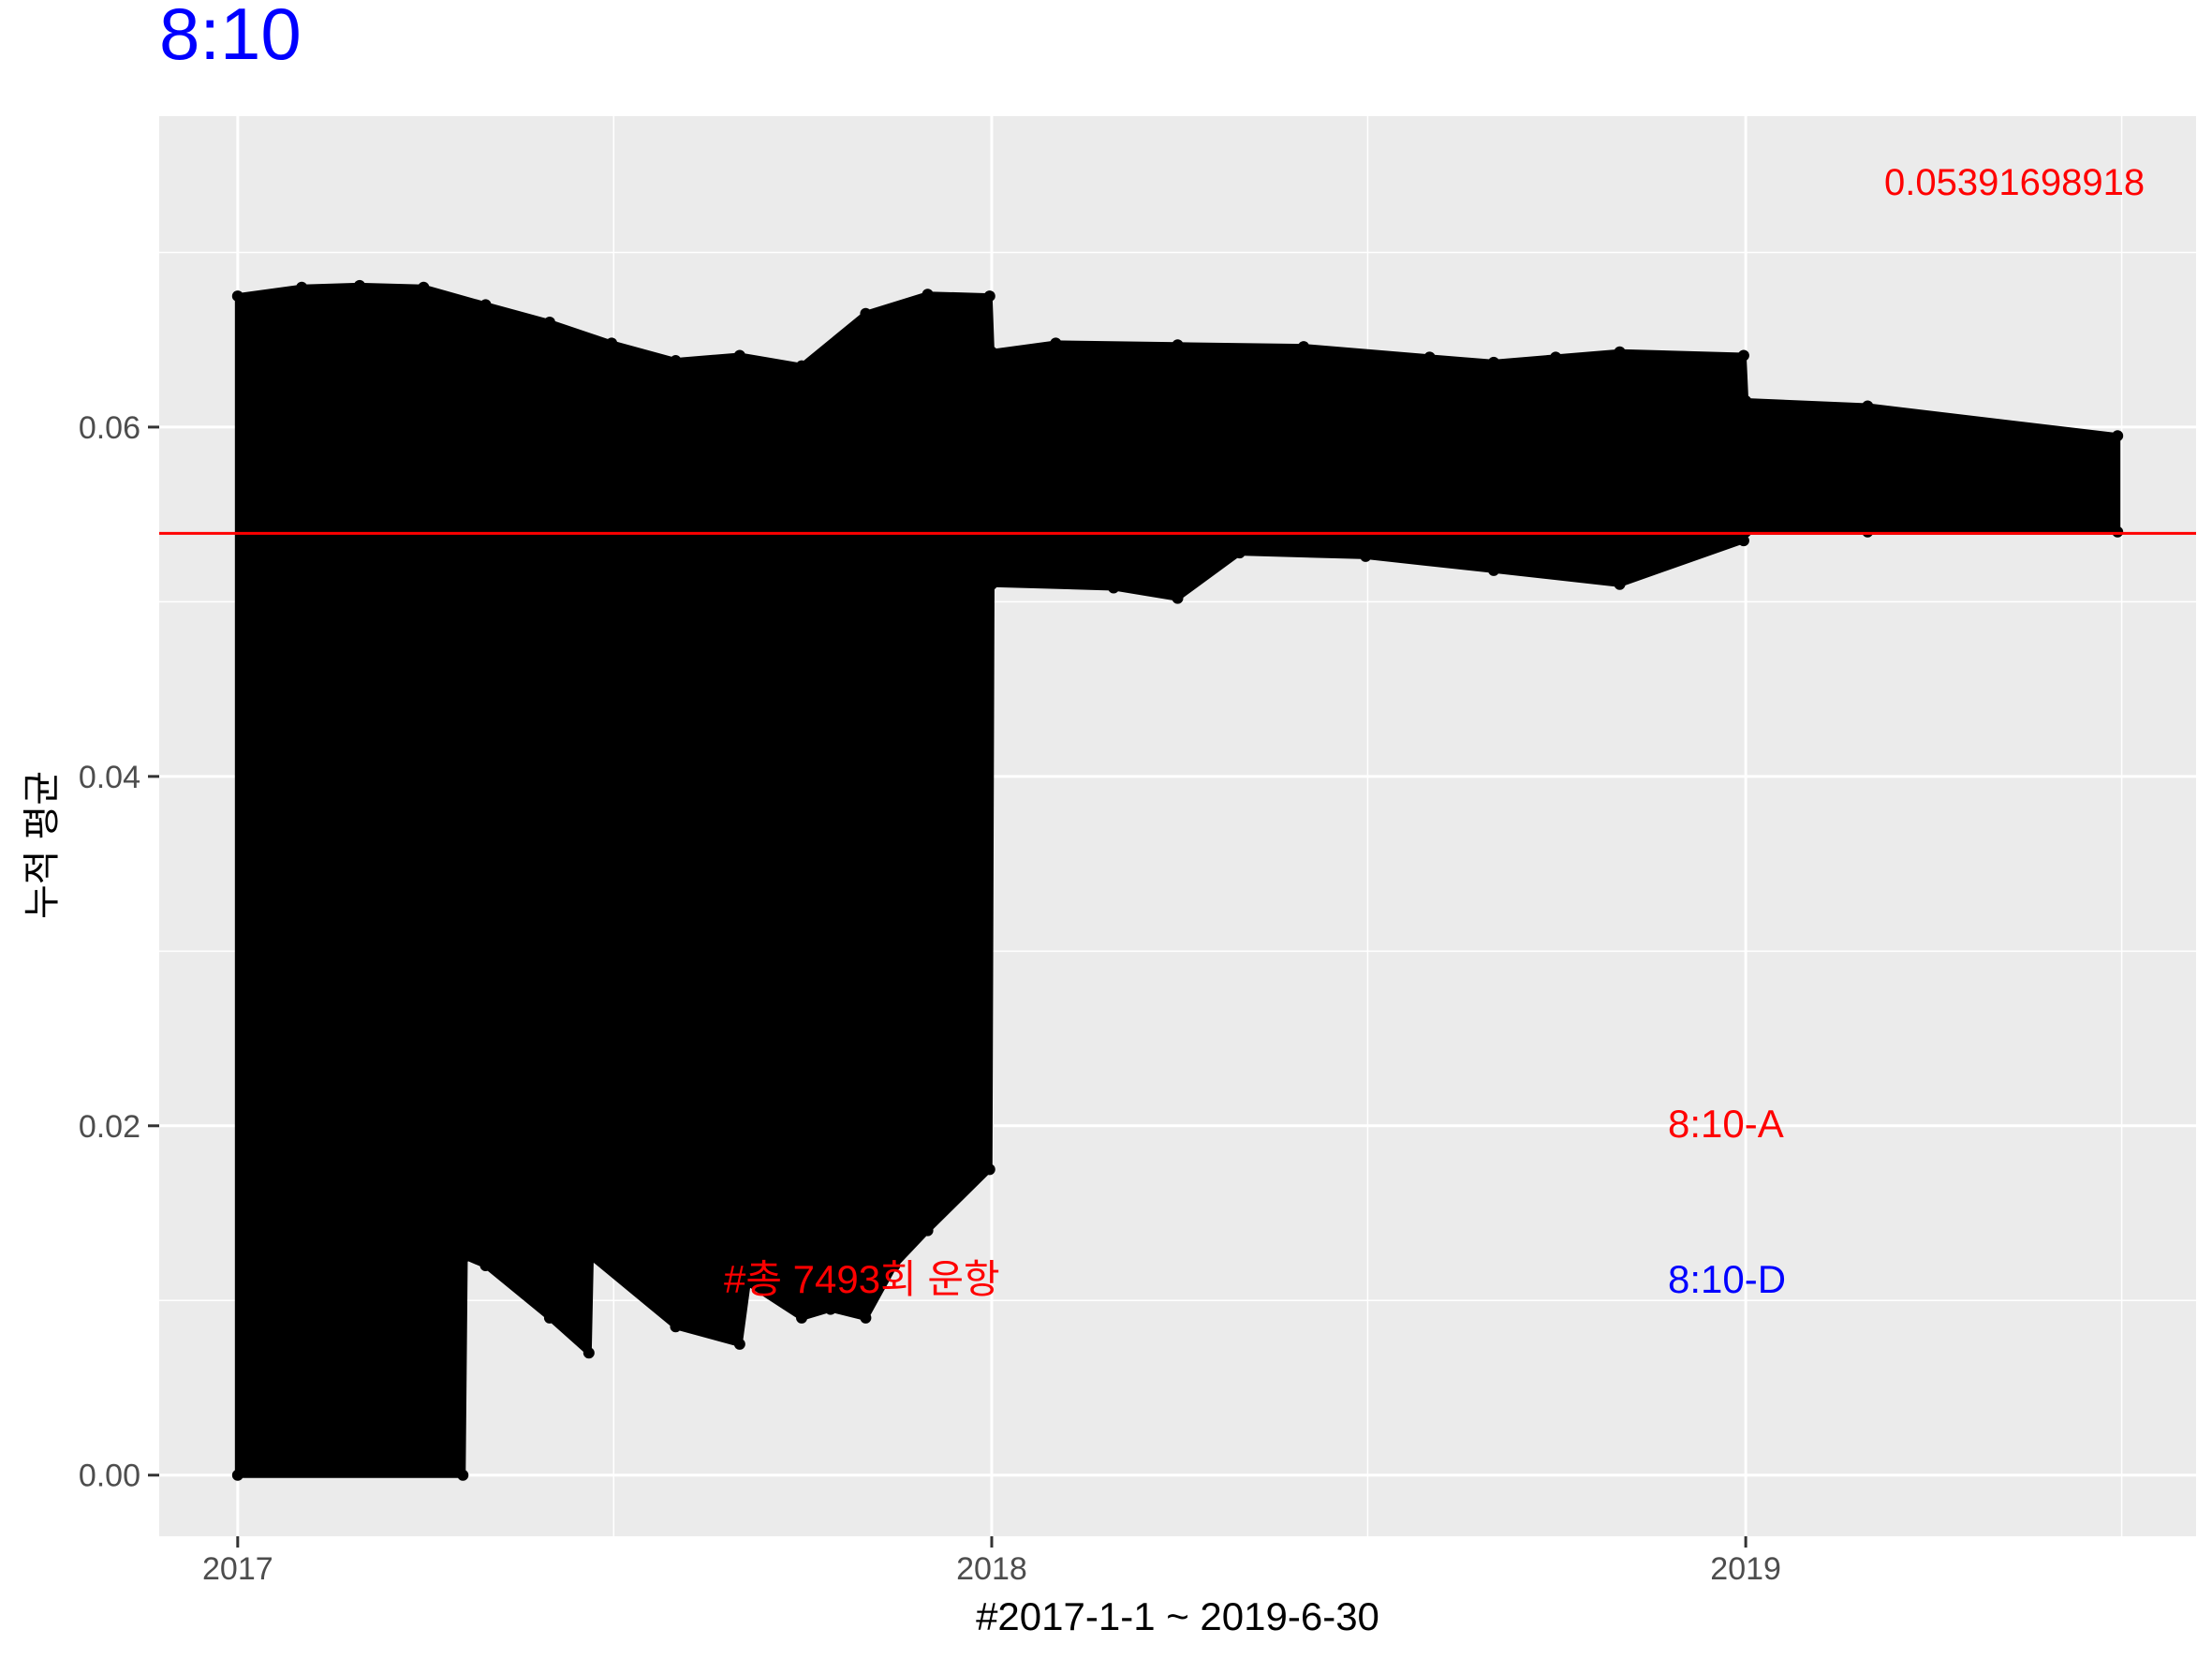 This screenshot has width=2212, height=1659. I want to click on reference-line-label: 0.05391698918, so click(2015, 182).